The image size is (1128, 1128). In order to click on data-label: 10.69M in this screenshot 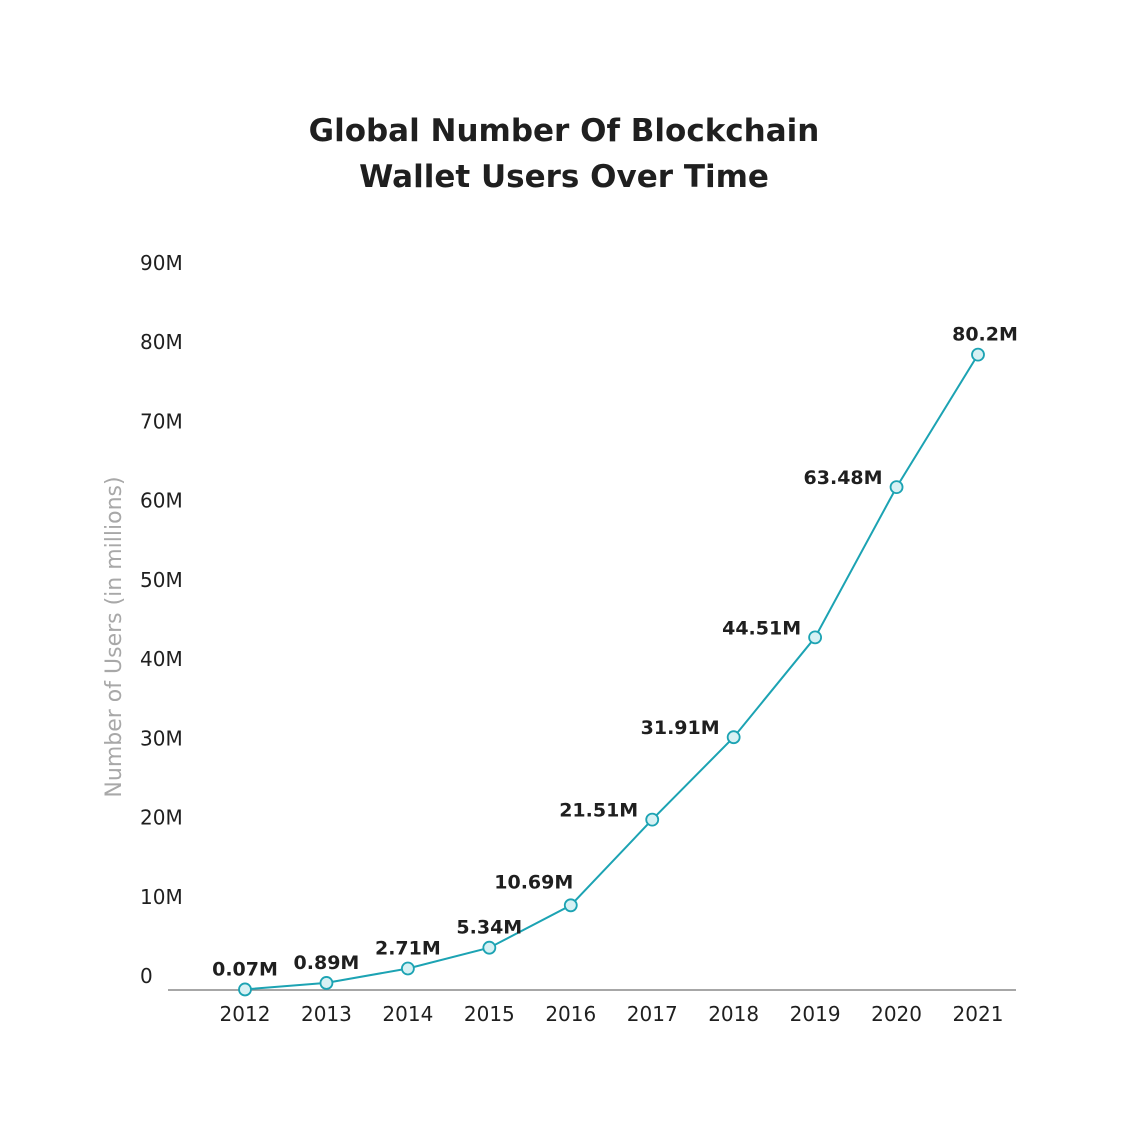, I will do `click(533, 882)`.